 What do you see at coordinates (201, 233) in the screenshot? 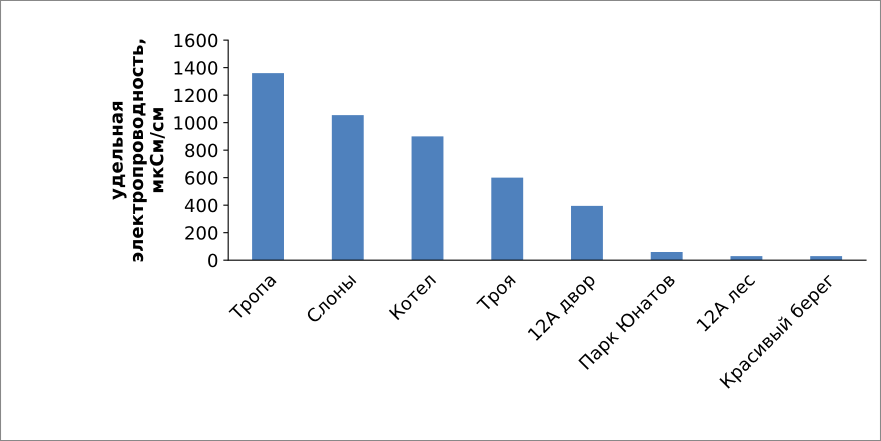
I see `y-tick-label: 200` at bounding box center [201, 233].